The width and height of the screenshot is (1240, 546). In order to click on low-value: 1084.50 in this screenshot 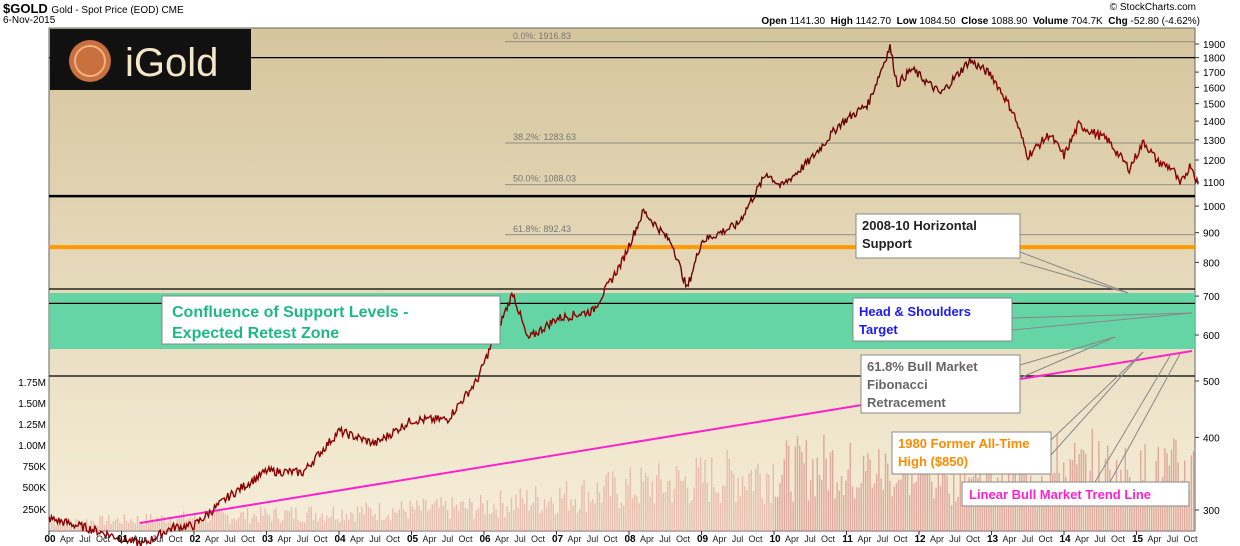, I will do `click(937, 21)`.